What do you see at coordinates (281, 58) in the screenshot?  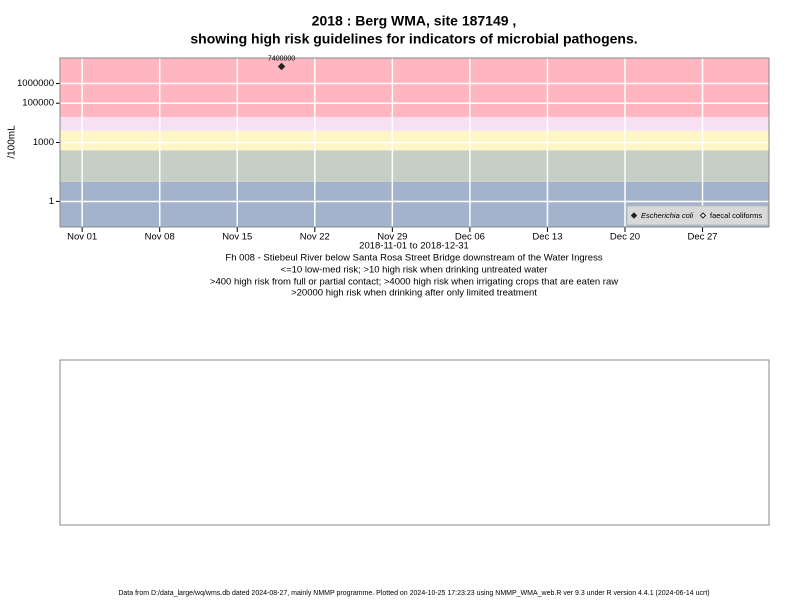 I see `data-label: 7400000` at bounding box center [281, 58].